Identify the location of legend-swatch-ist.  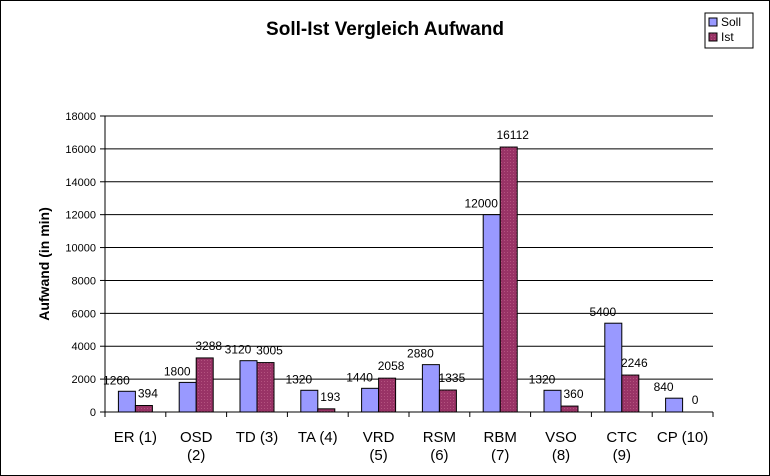
(713, 37).